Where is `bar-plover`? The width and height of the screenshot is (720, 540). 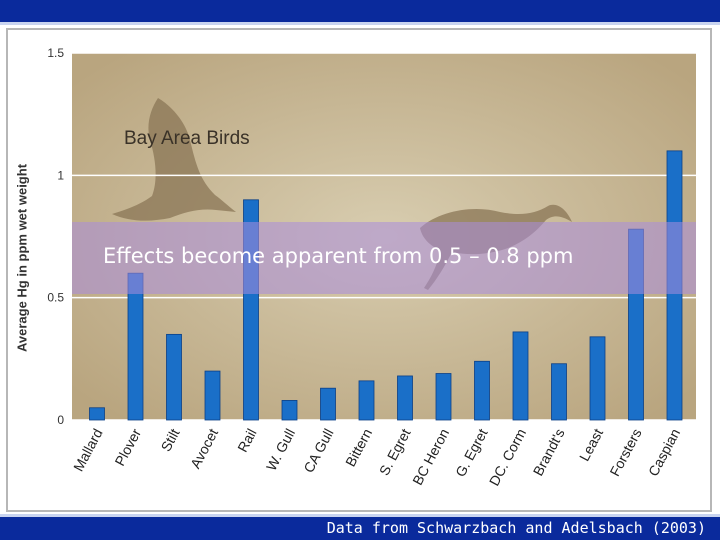 bar-plover is located at coordinates (135, 346).